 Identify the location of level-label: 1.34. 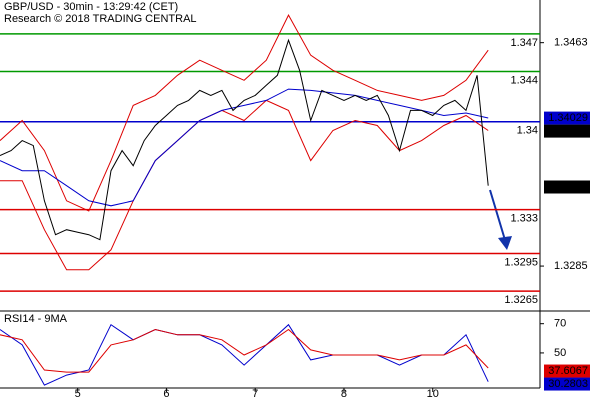
(527, 131).